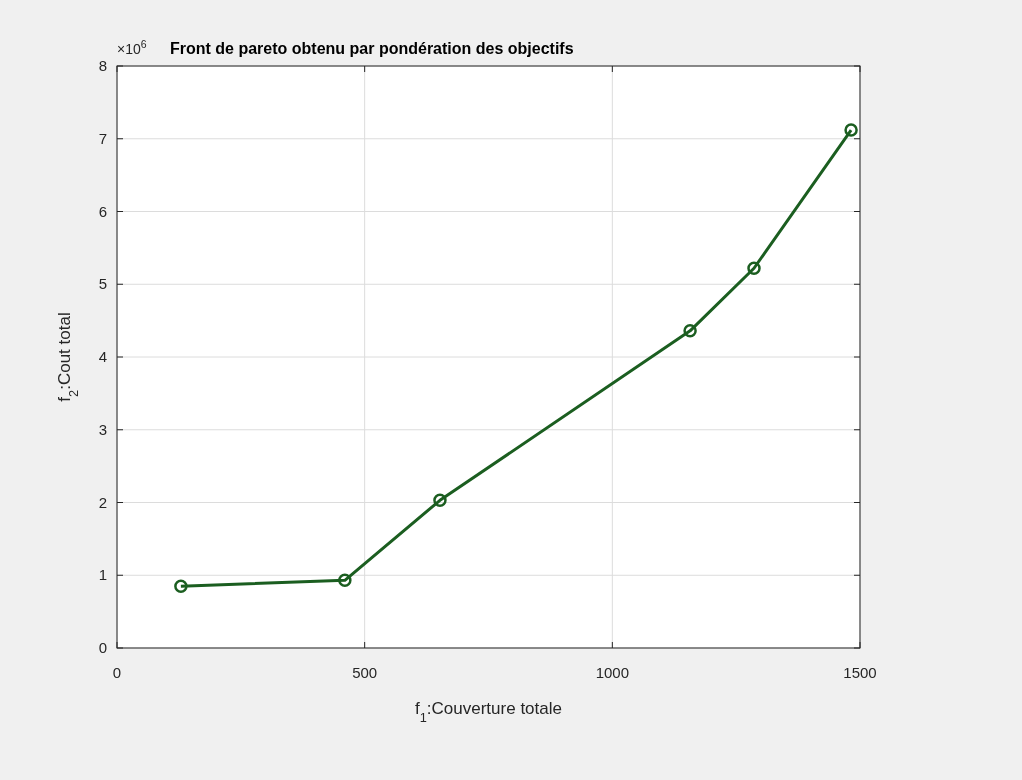  I want to click on y-tick-label: 6, so click(102, 211).